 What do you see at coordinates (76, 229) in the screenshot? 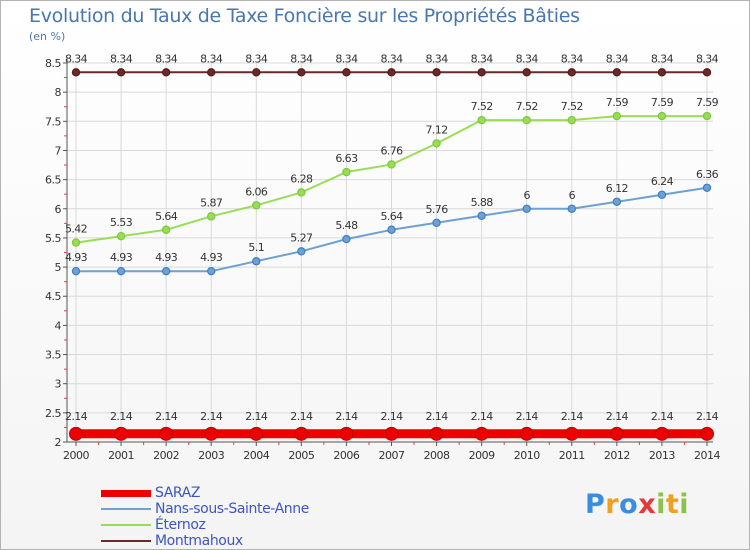
I see `data-label: 5.42` at bounding box center [76, 229].